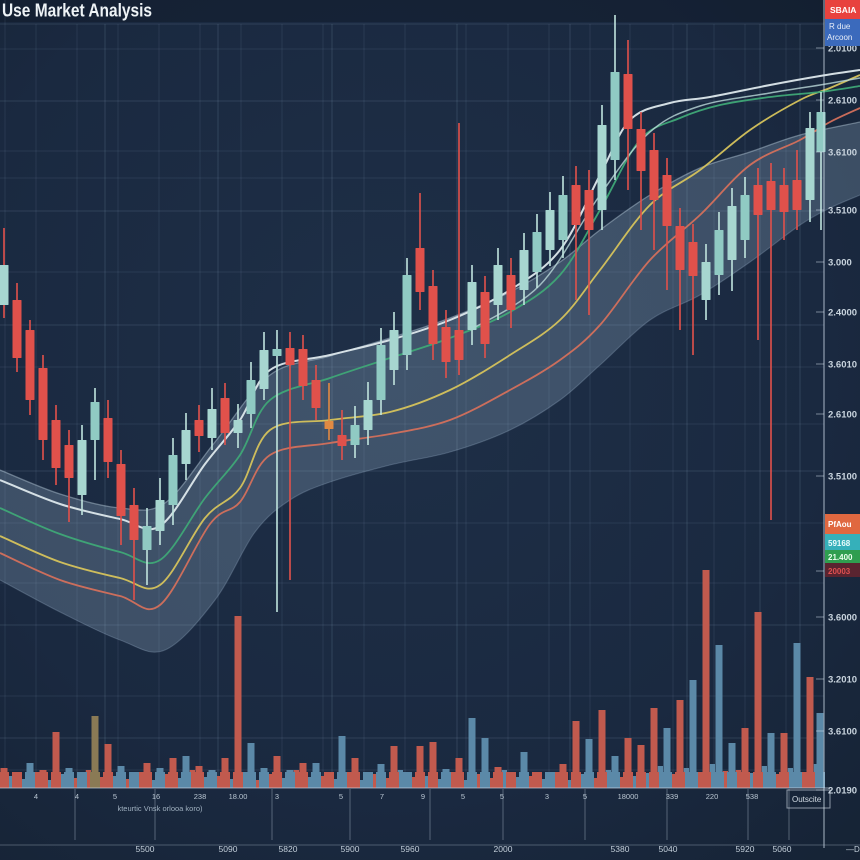 Image resolution: width=860 pixels, height=860 pixels. Describe the element at coordinates (842, 313) in the screenshot. I see `svg-text: 2.4000` at that location.